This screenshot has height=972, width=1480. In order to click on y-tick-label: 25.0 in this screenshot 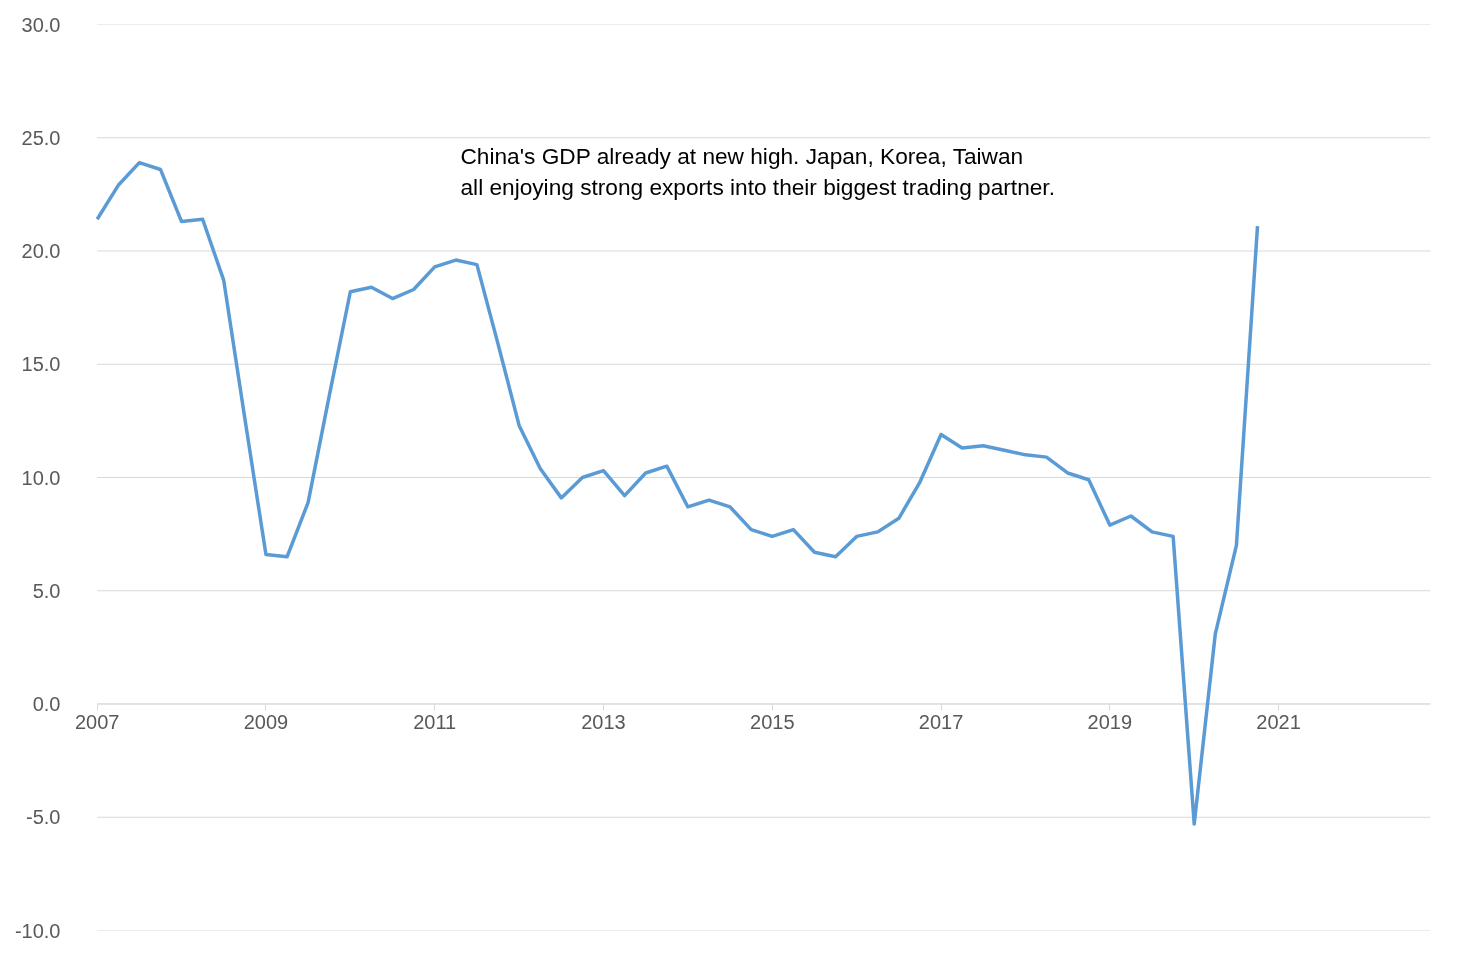, I will do `click(41, 137)`.